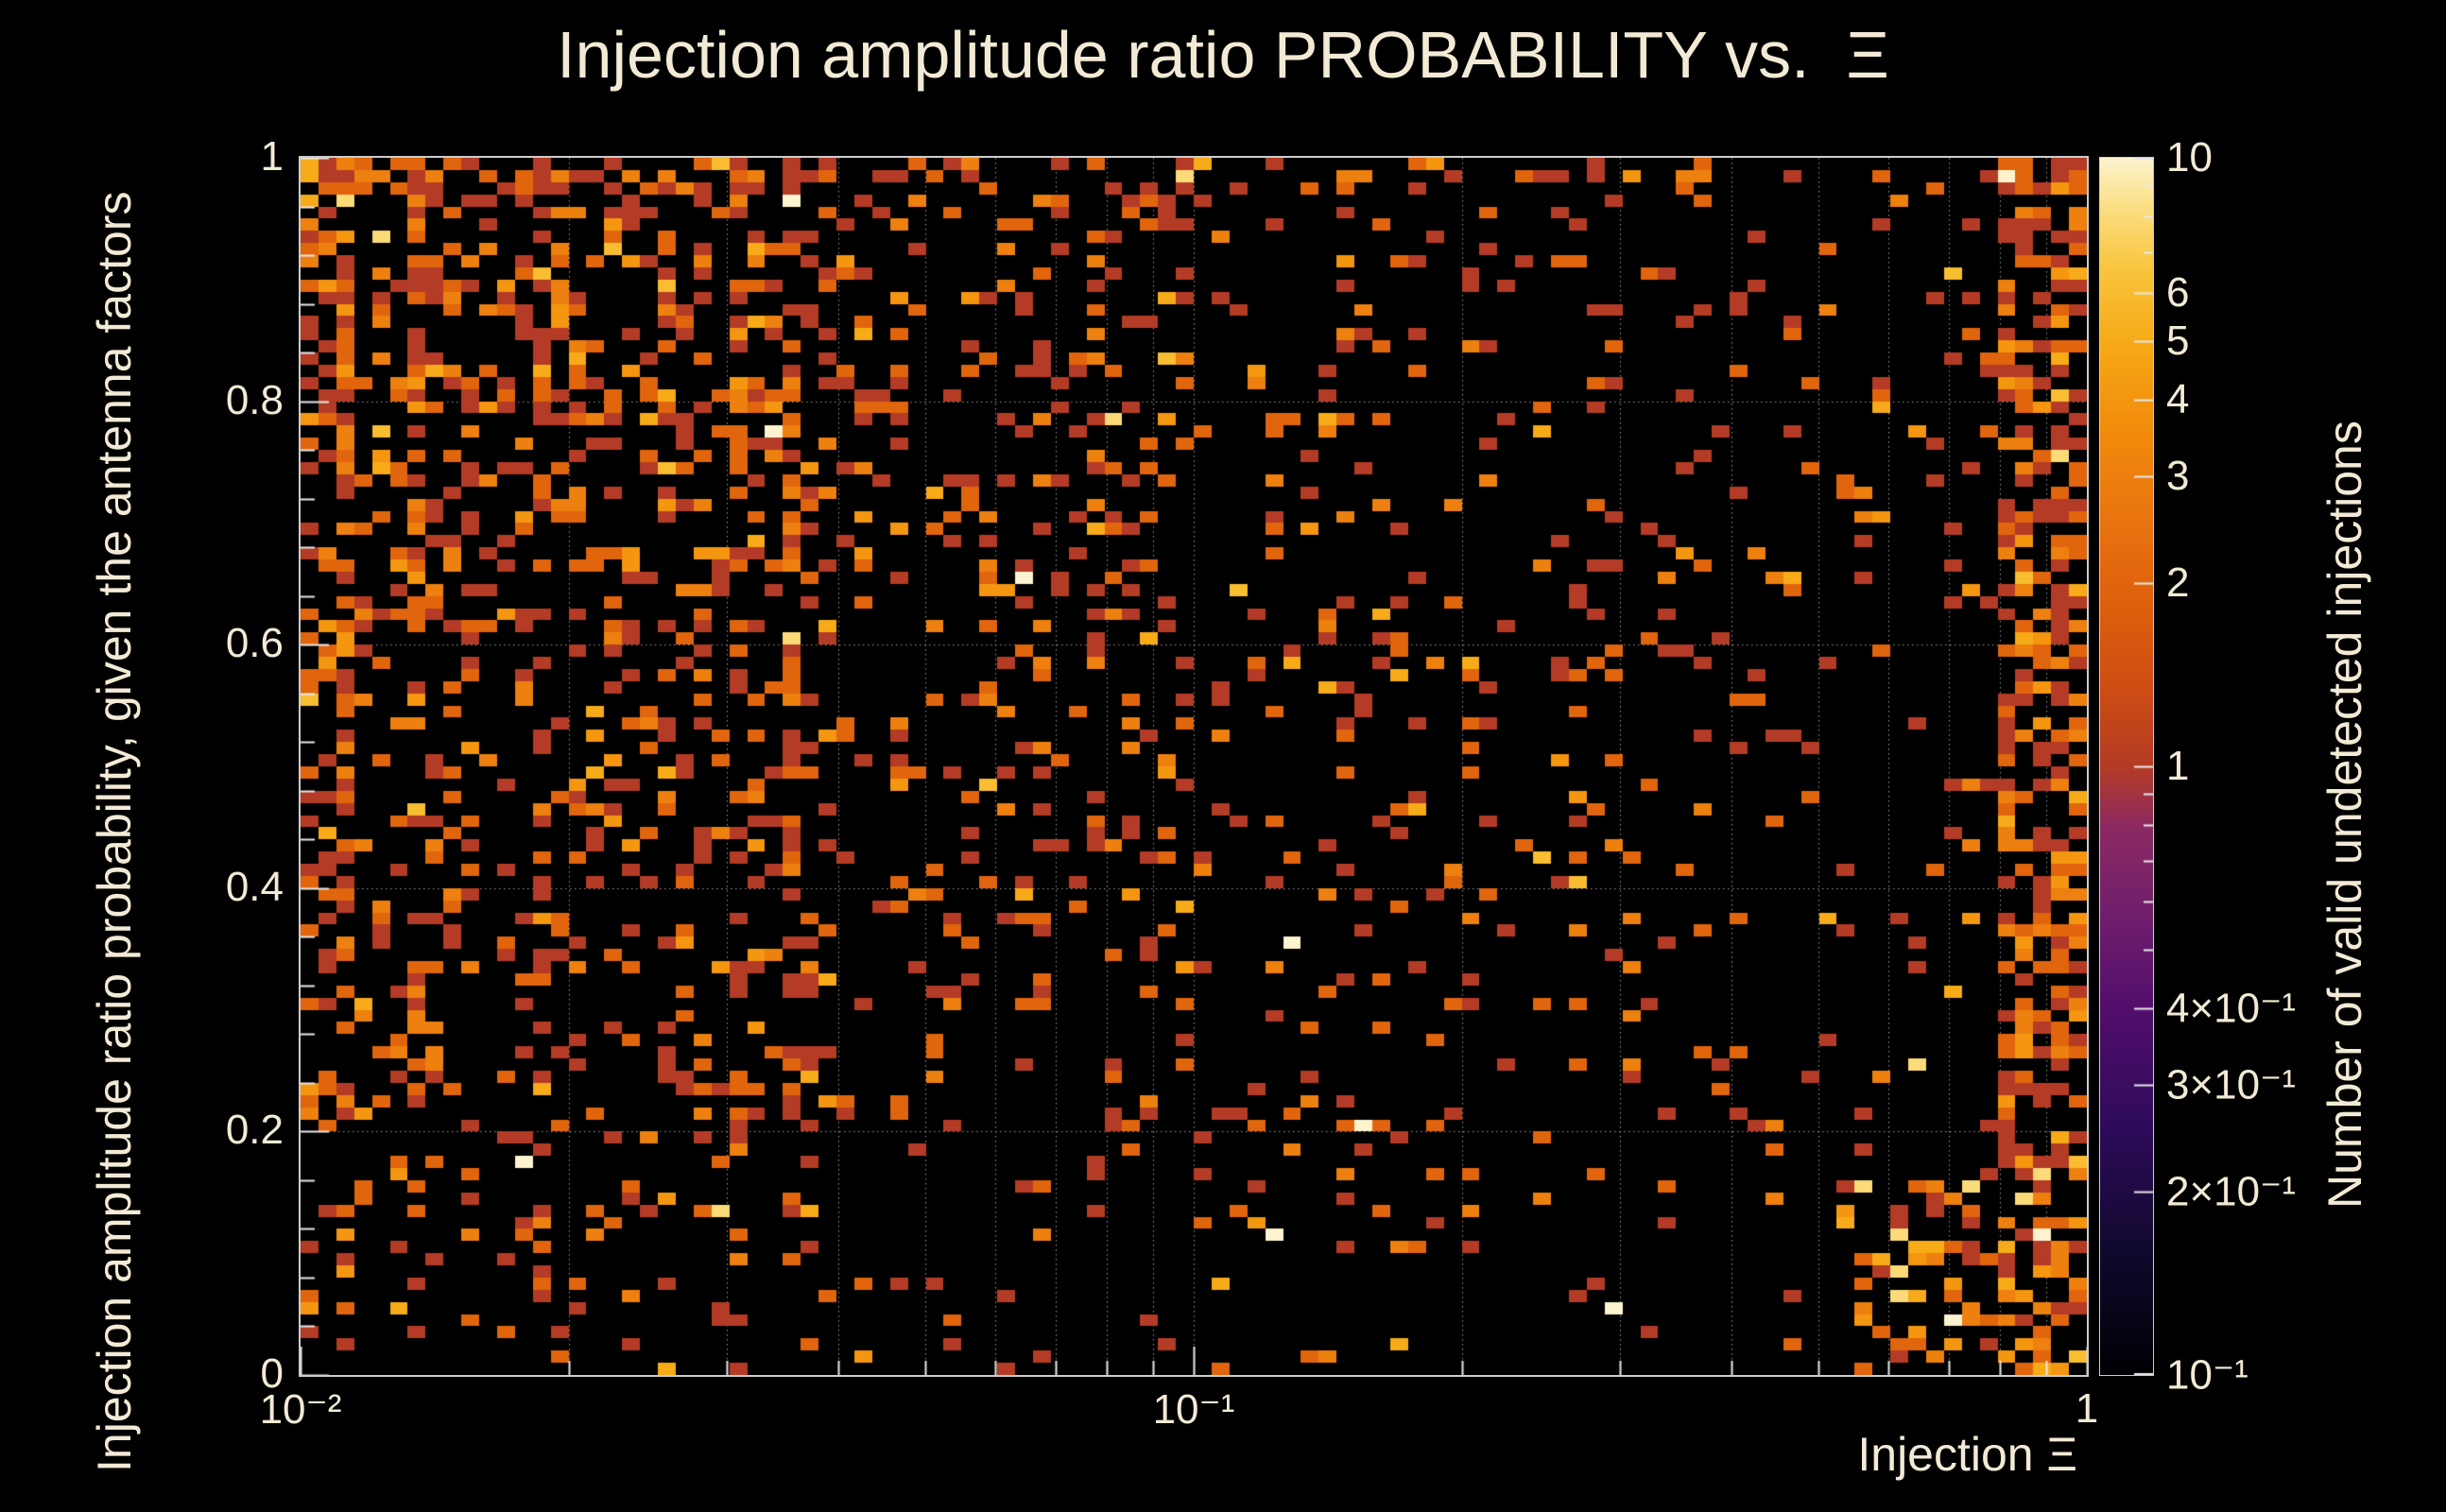  What do you see at coordinates (2189, 157) in the screenshot?
I see `z-tick-label: 10` at bounding box center [2189, 157].